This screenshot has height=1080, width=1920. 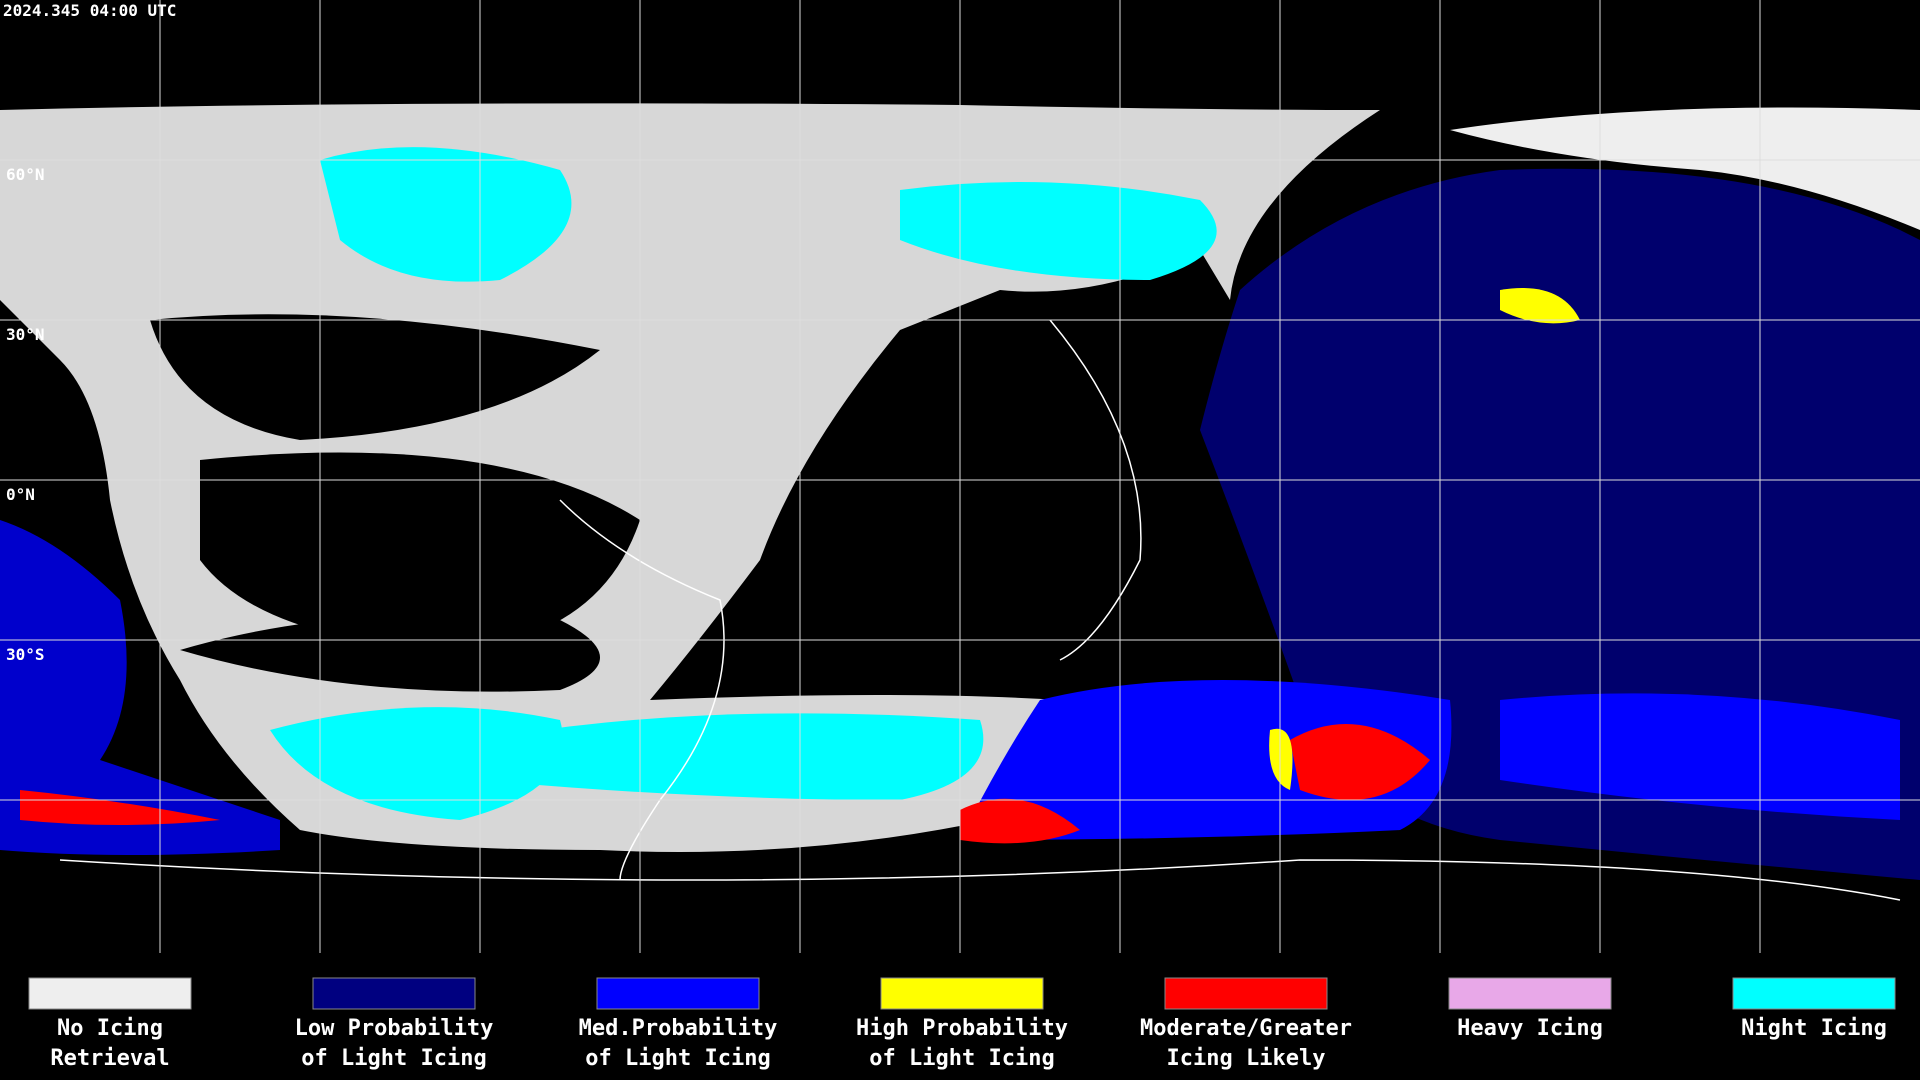 What do you see at coordinates (110, 1028) in the screenshot?
I see `legend-label: No Icing` at bounding box center [110, 1028].